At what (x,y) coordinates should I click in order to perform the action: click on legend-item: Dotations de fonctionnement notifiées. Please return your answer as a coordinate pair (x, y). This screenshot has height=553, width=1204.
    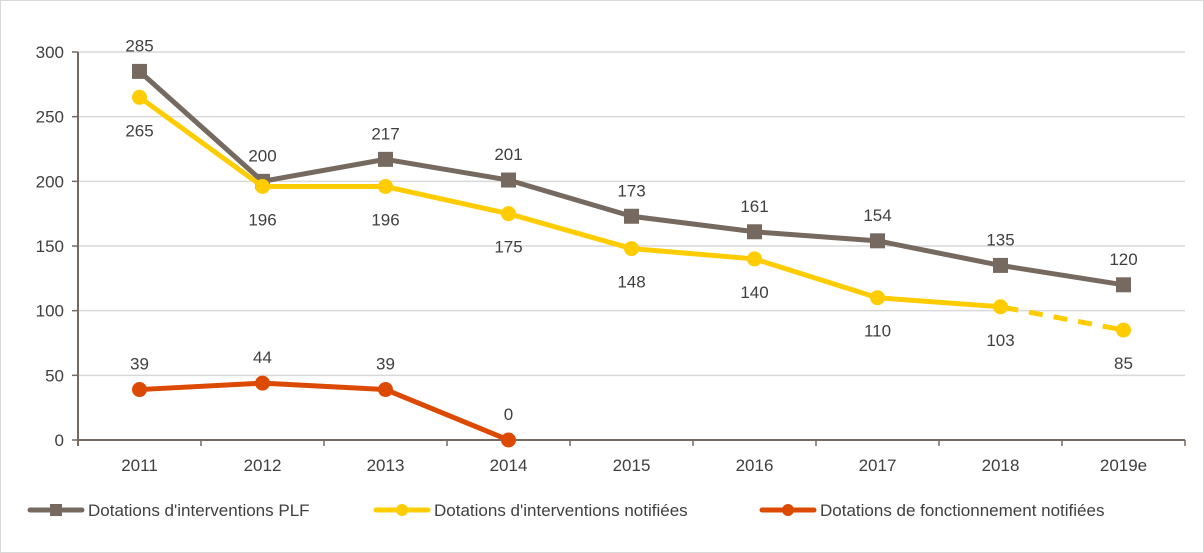
    Looking at the image, I should click on (931, 510).